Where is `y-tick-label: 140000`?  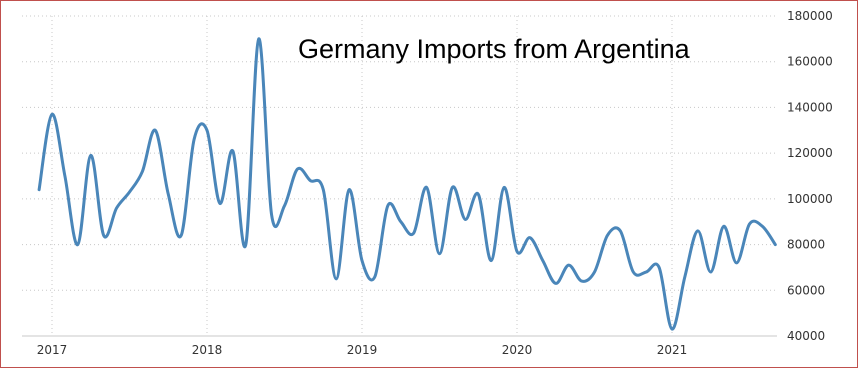 y-tick-label: 140000 is located at coordinates (810, 107).